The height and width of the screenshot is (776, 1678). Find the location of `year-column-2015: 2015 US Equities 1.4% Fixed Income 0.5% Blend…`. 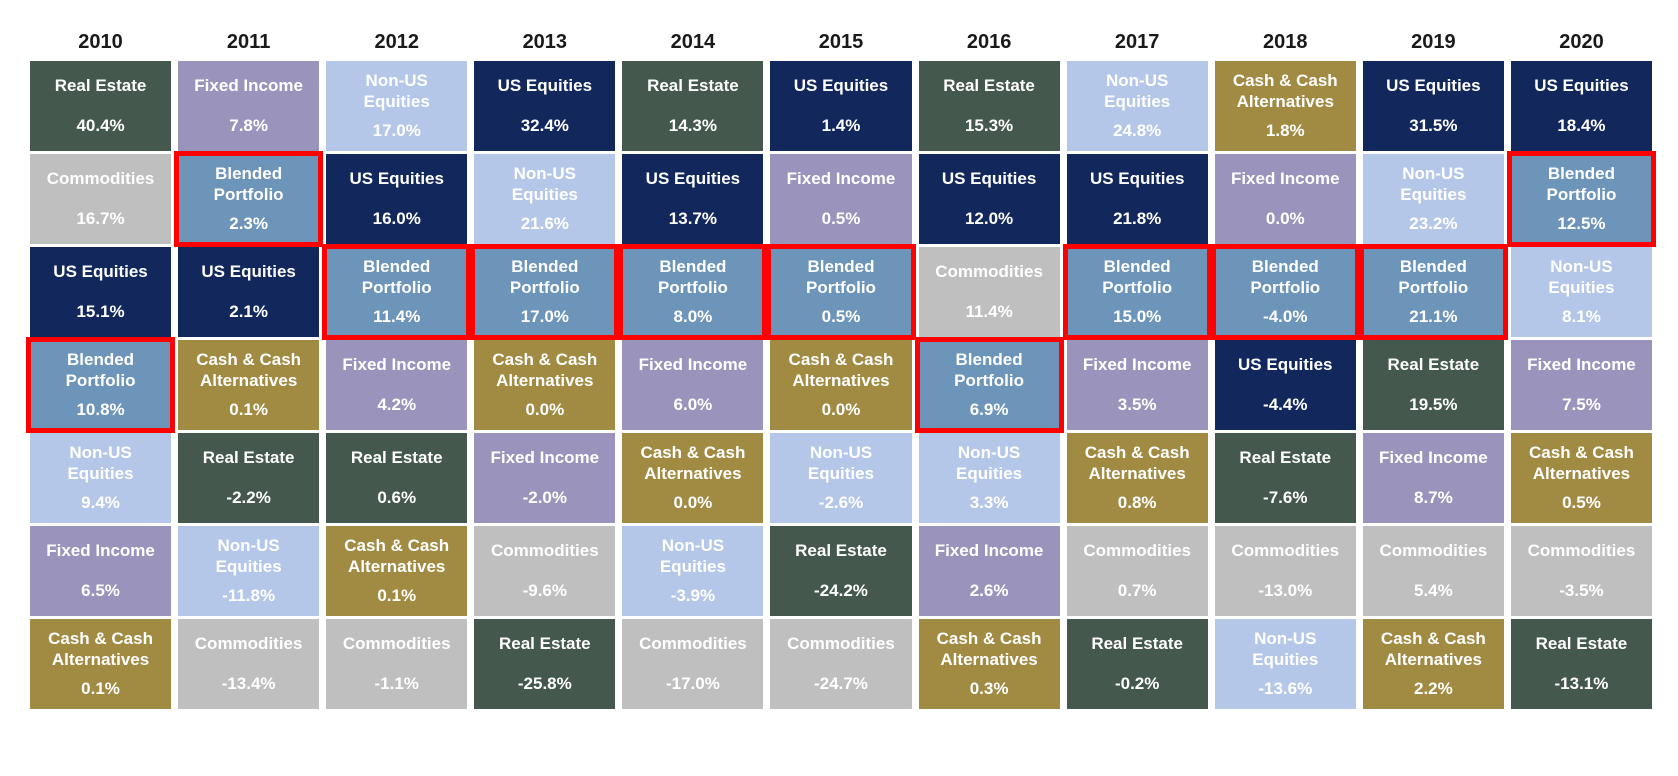

year-column-2015: 2015 US Equities 1.4% Fixed Income 0.5% Blend… is located at coordinates (841, 367).